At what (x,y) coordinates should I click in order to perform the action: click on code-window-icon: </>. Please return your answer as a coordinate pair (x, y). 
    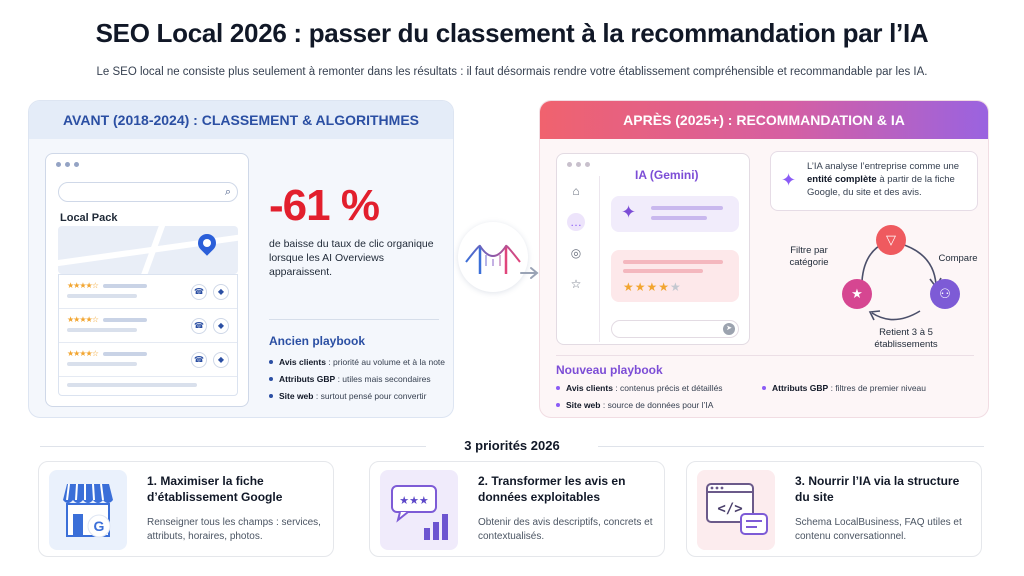
    Looking at the image, I should click on (736, 510).